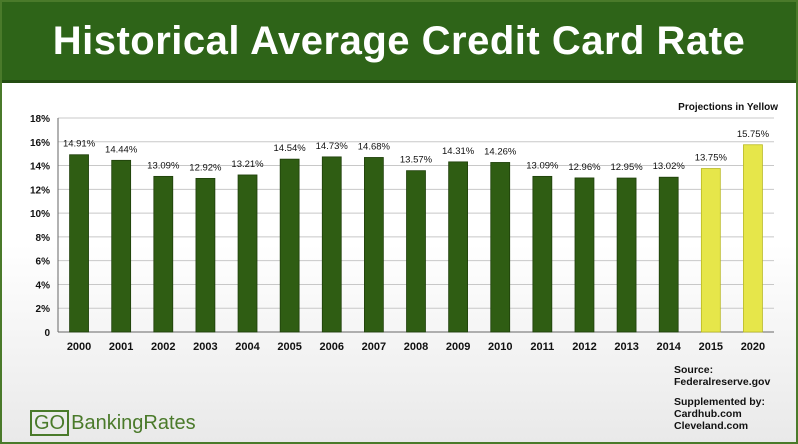  What do you see at coordinates (416, 251) in the screenshot?
I see `bar-2008` at bounding box center [416, 251].